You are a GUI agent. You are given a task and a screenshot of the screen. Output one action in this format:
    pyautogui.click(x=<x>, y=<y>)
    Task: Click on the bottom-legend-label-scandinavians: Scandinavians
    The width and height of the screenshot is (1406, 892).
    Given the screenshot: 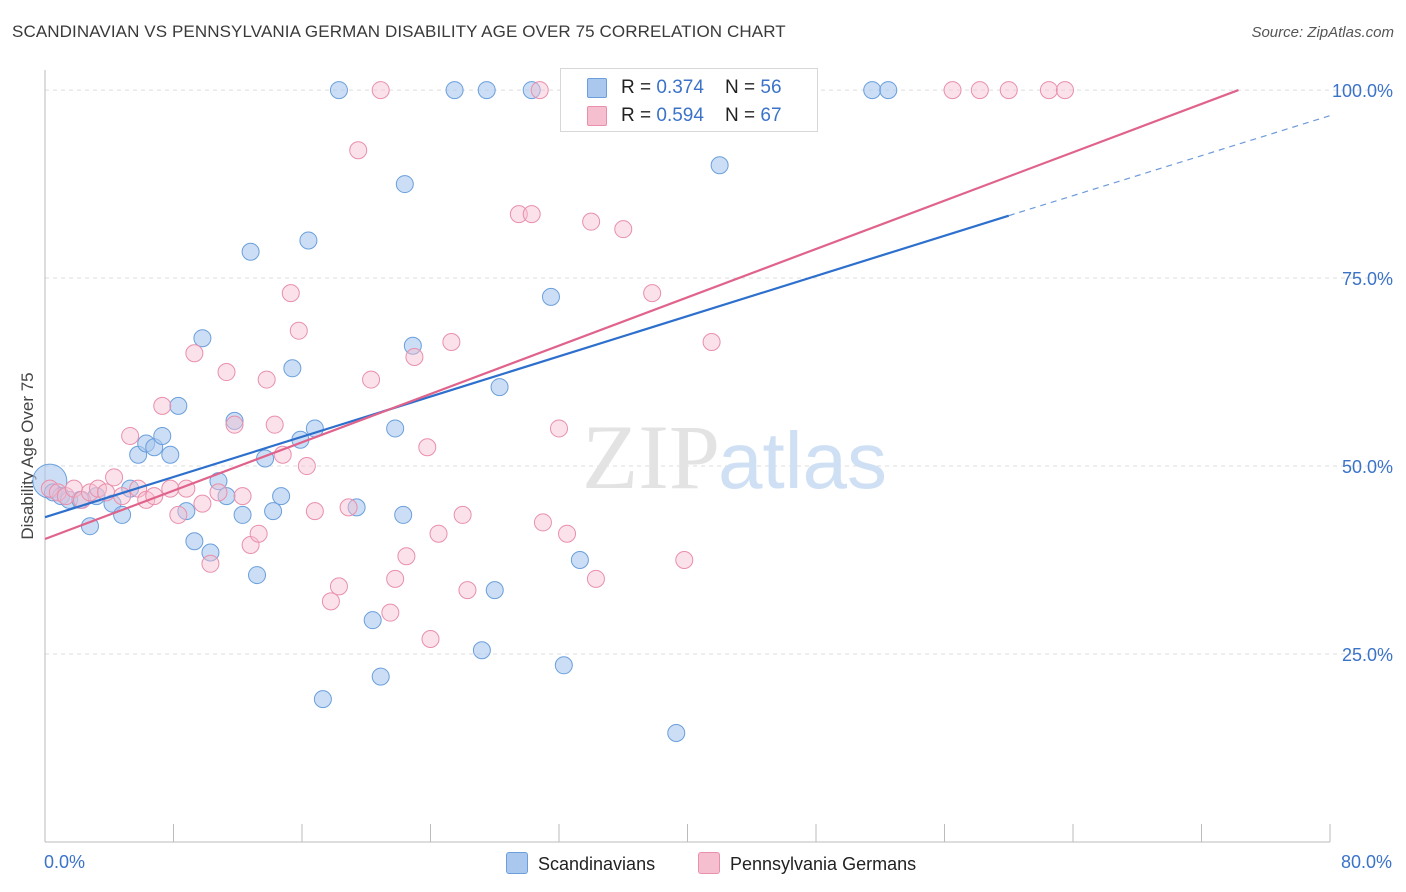 What is the action you would take?
    pyautogui.click(x=597, y=864)
    